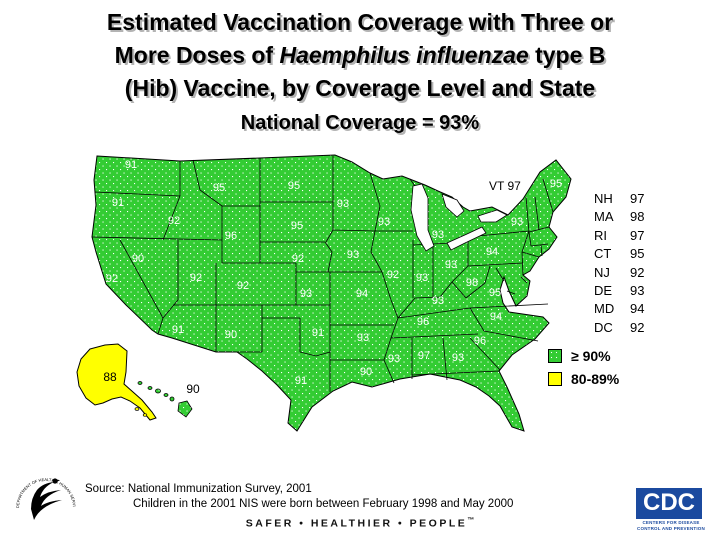 The width and height of the screenshot is (720, 540). I want to click on lake-michigan, so click(422, 217).